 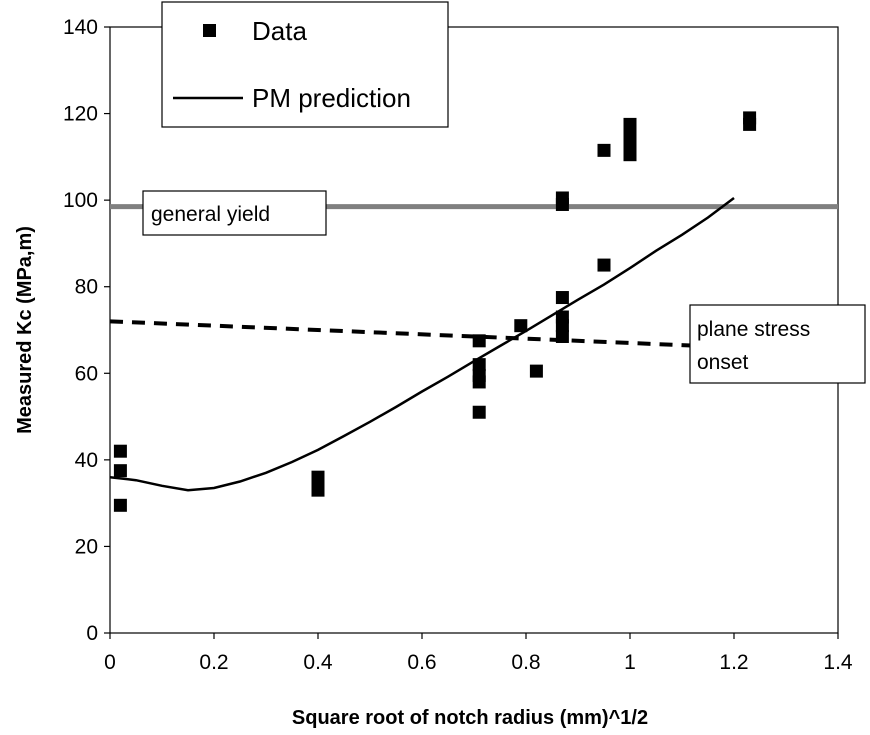 I want to click on x-axis-title: Square root of notch radius (mm)^1/2, so click(x=470, y=718).